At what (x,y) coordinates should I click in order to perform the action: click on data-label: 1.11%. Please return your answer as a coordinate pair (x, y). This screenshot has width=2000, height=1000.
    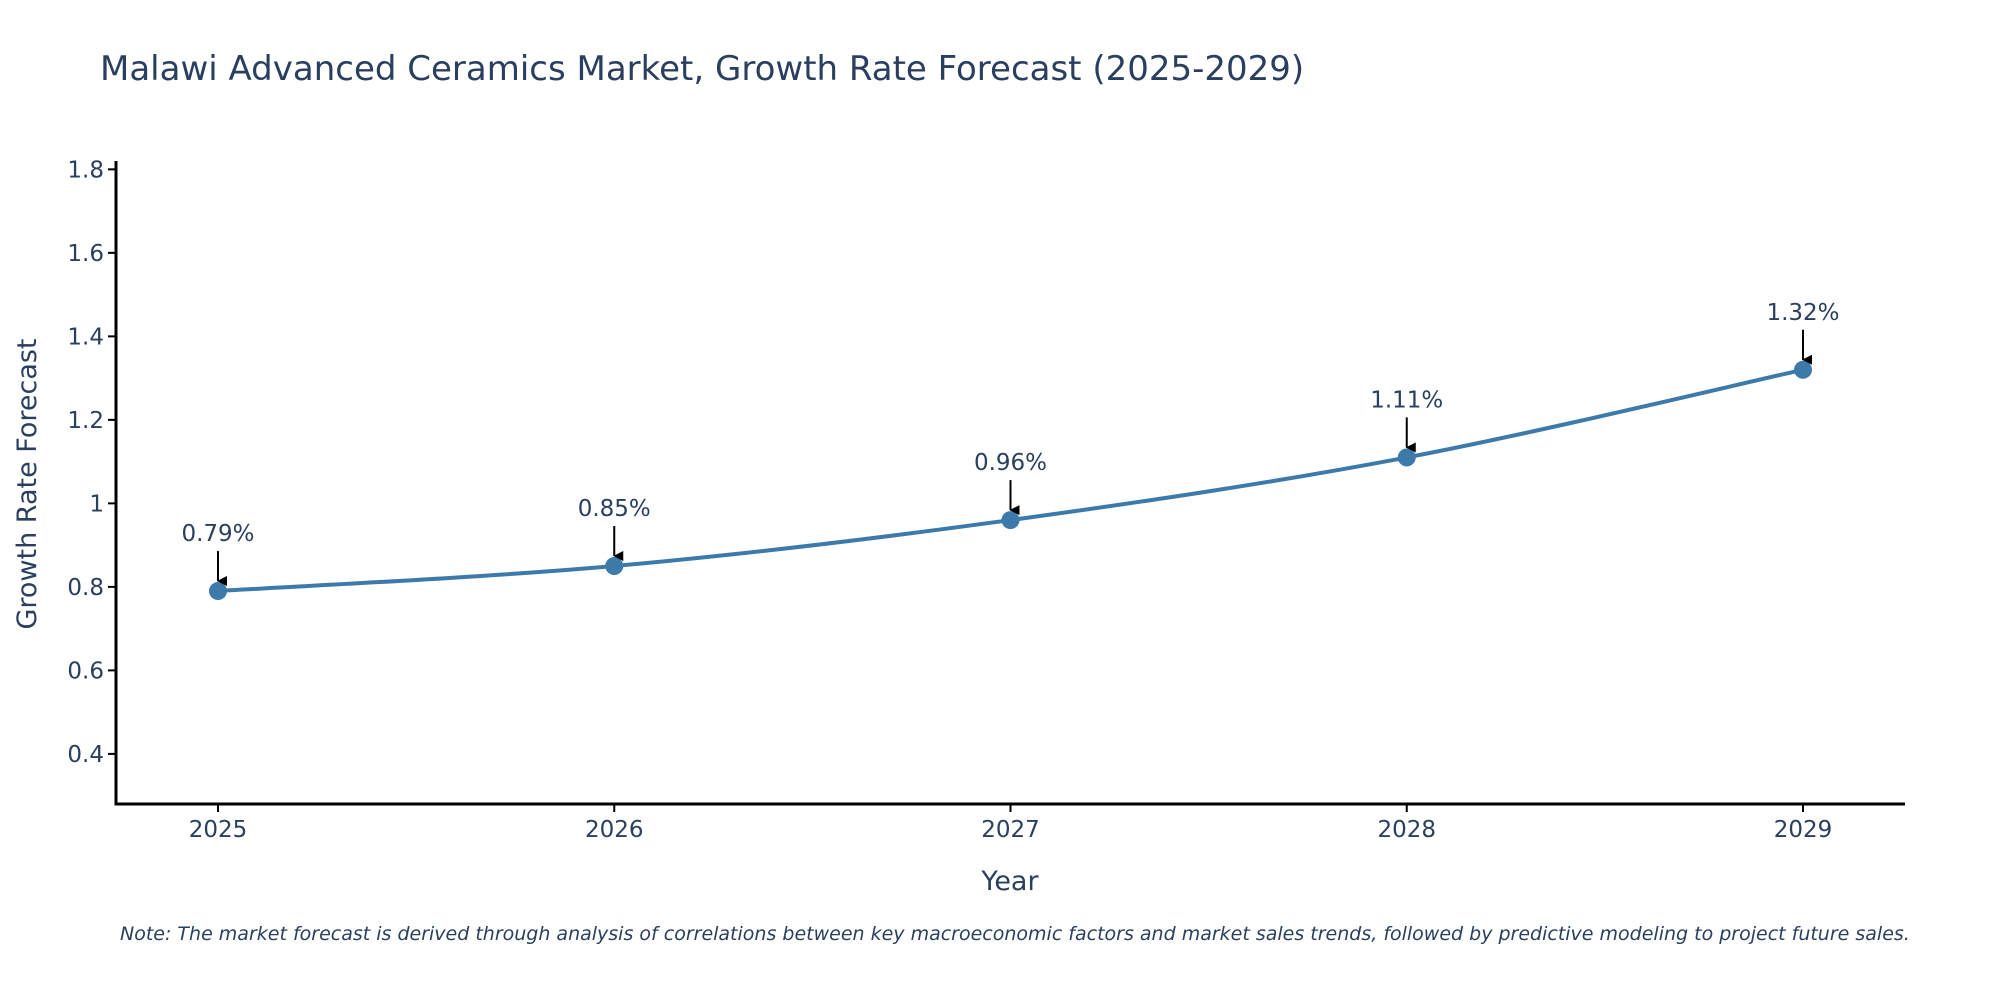
    Looking at the image, I should click on (1406, 400).